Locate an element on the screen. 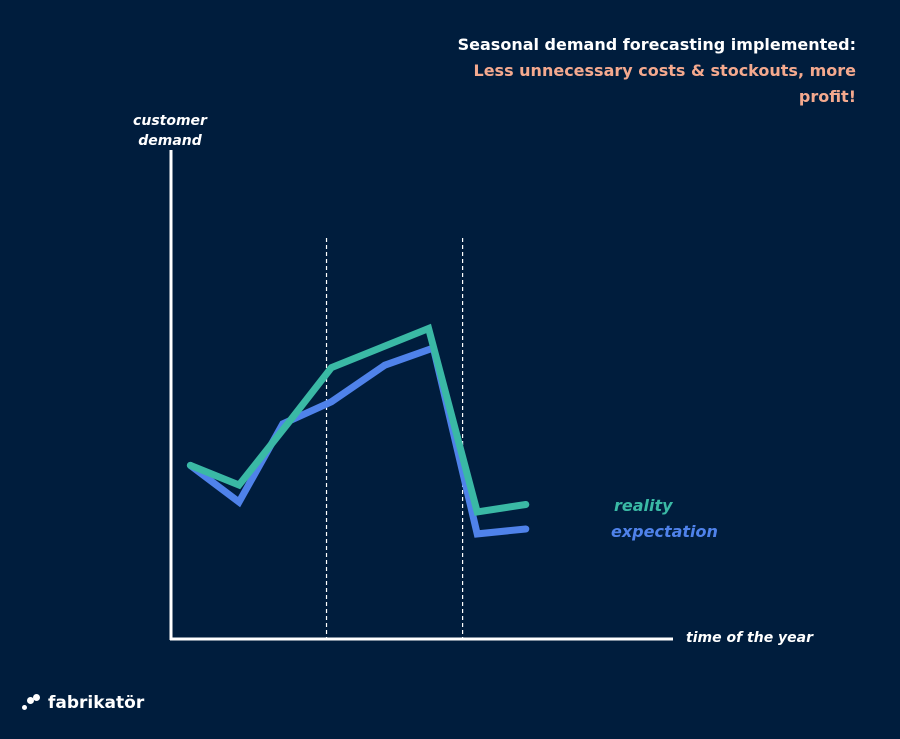 Image resolution: width=900 pixels, height=739 pixels. brand-logo: fabrikatör is located at coordinates (83, 703).